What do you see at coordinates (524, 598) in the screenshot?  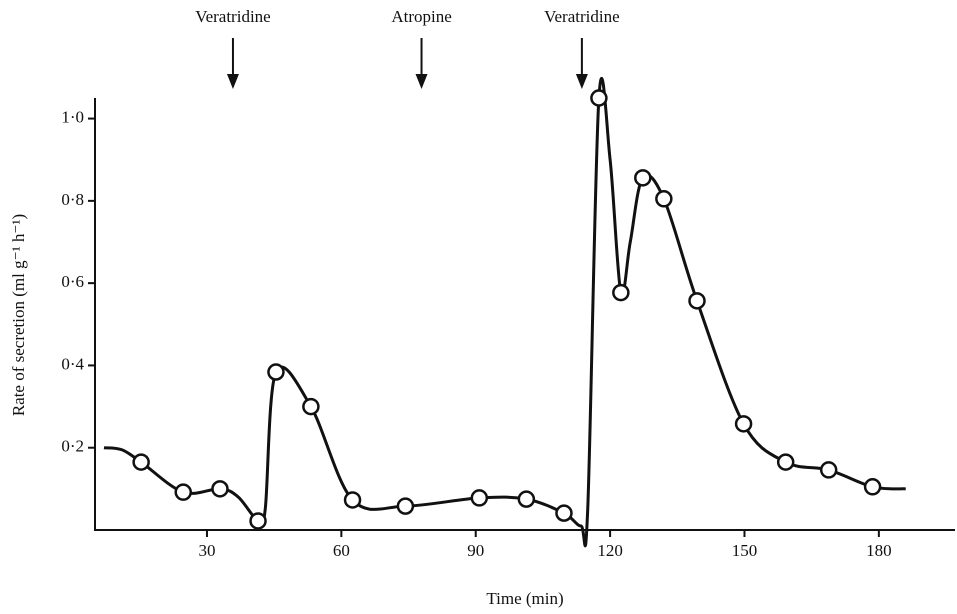 I see `x-axis-label: Time (min)` at bounding box center [524, 598].